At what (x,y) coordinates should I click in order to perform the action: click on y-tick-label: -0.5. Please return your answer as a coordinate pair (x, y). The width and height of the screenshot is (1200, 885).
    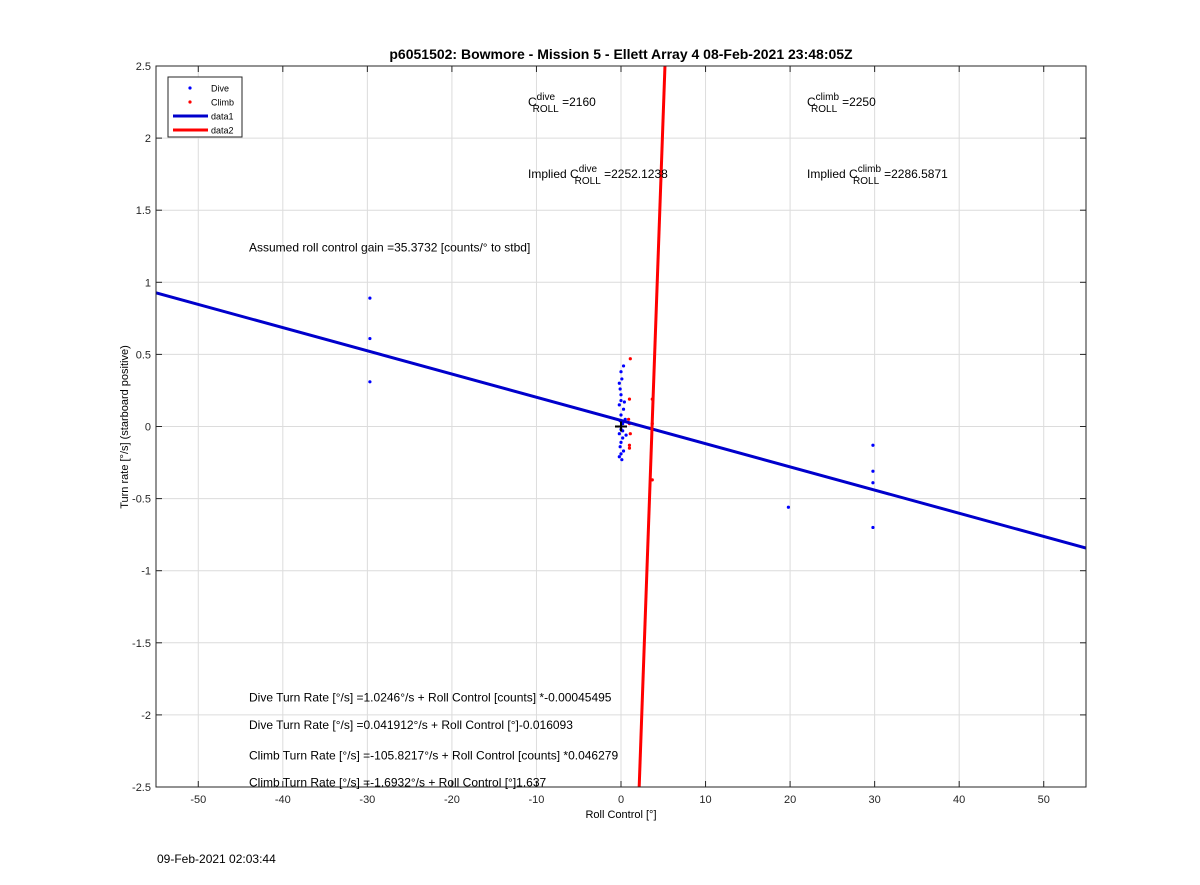
    Looking at the image, I should click on (141, 500).